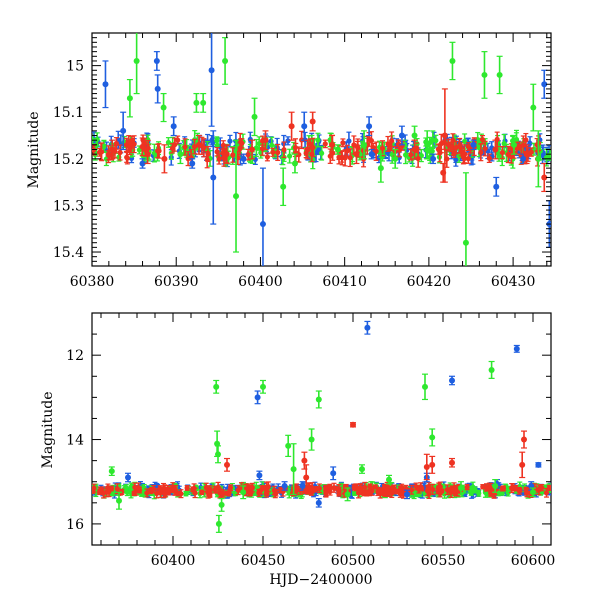 This screenshot has height=600, width=600. What do you see at coordinates (344, 282) in the screenshot?
I see `x-tick-label: 60410` at bounding box center [344, 282].